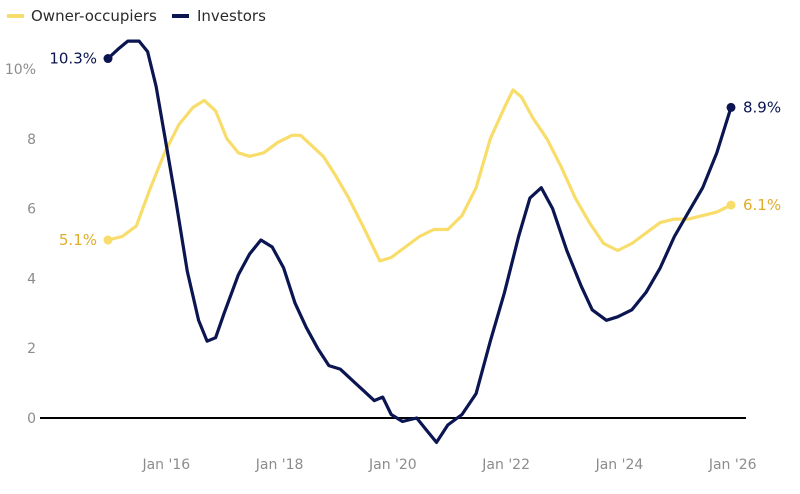  Describe the element at coordinates (279, 465) in the screenshot. I see `x-tick-label: Jan '18` at that location.